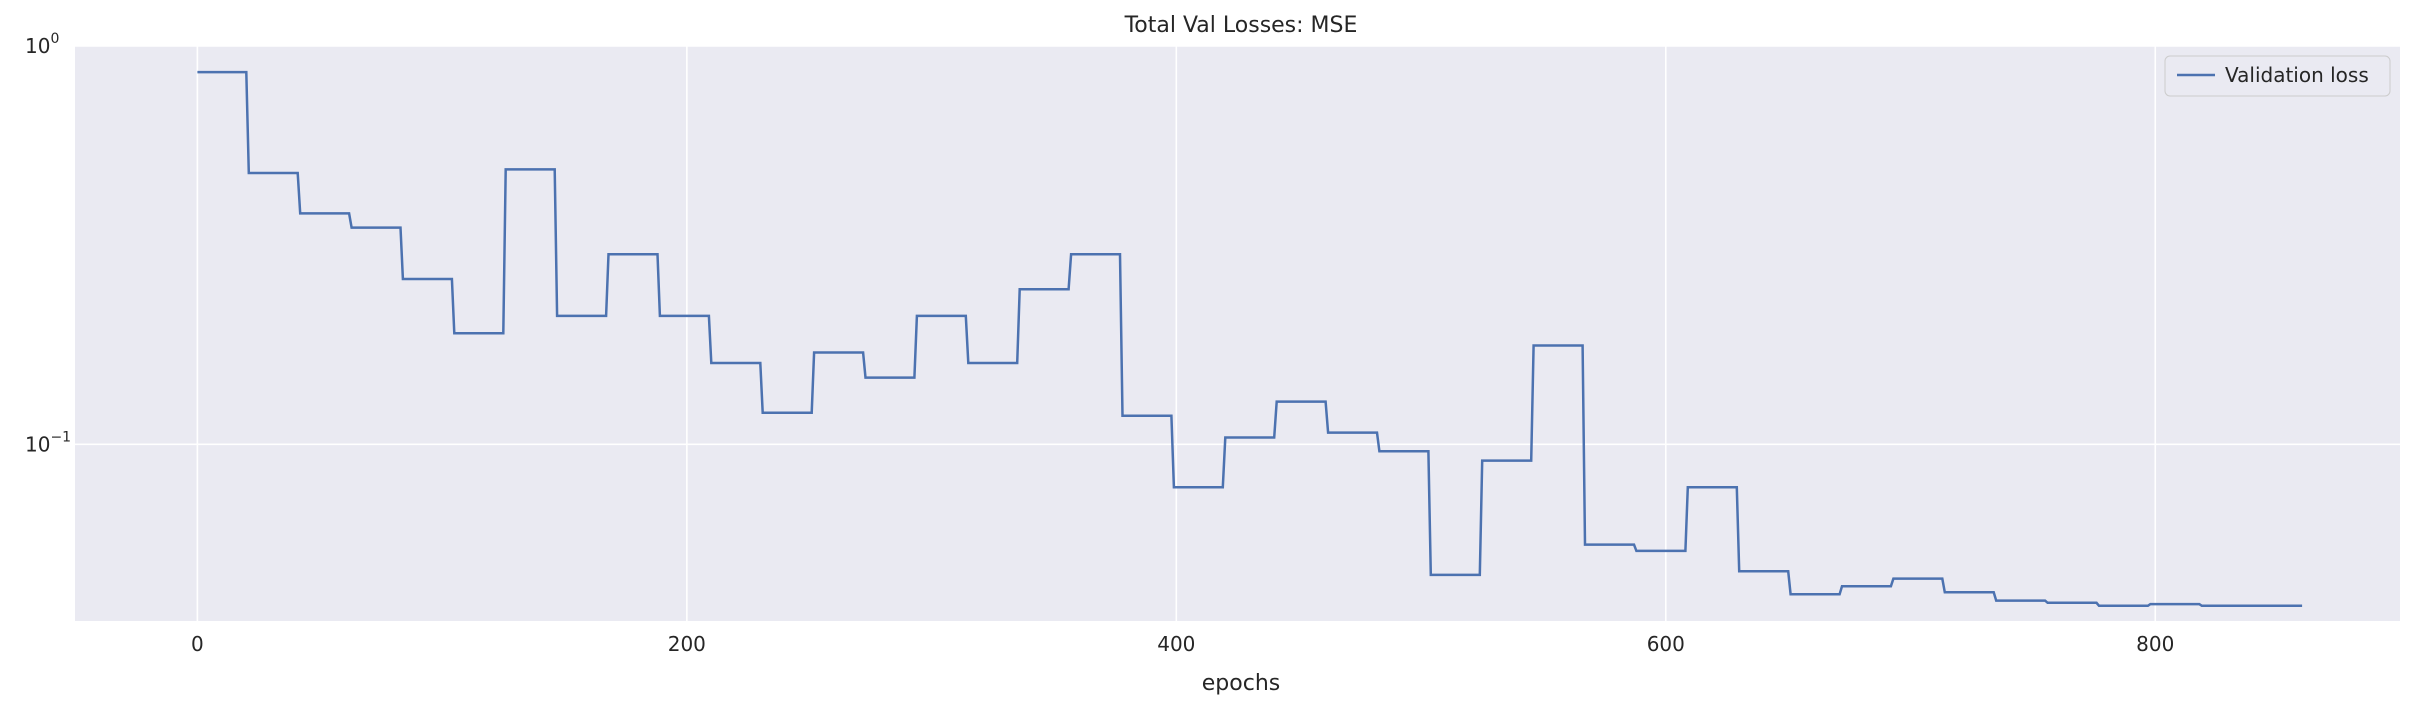 This screenshot has width=2418, height=709. What do you see at coordinates (1666, 644) in the screenshot?
I see `x-tick-label-600: 600` at bounding box center [1666, 644].